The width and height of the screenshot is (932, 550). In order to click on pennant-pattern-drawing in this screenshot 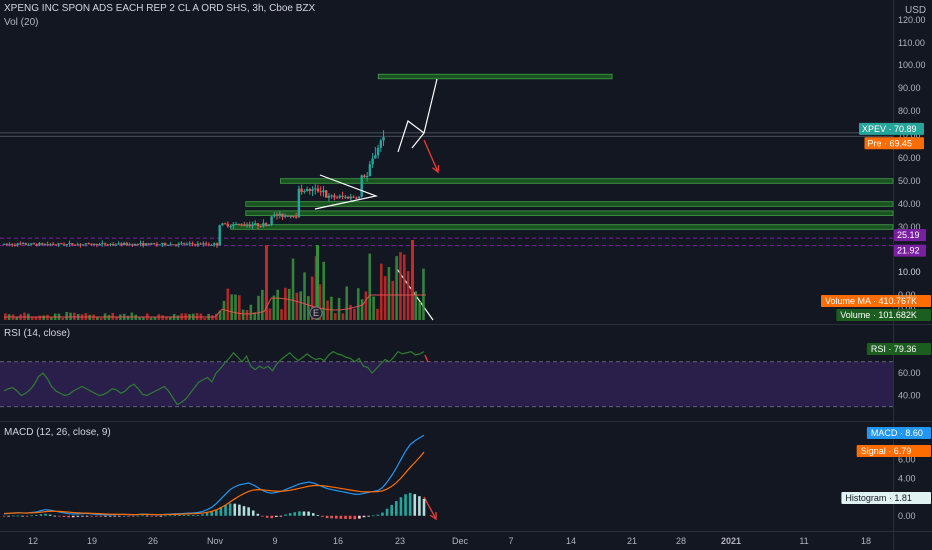, I will do `click(411, 136)`.